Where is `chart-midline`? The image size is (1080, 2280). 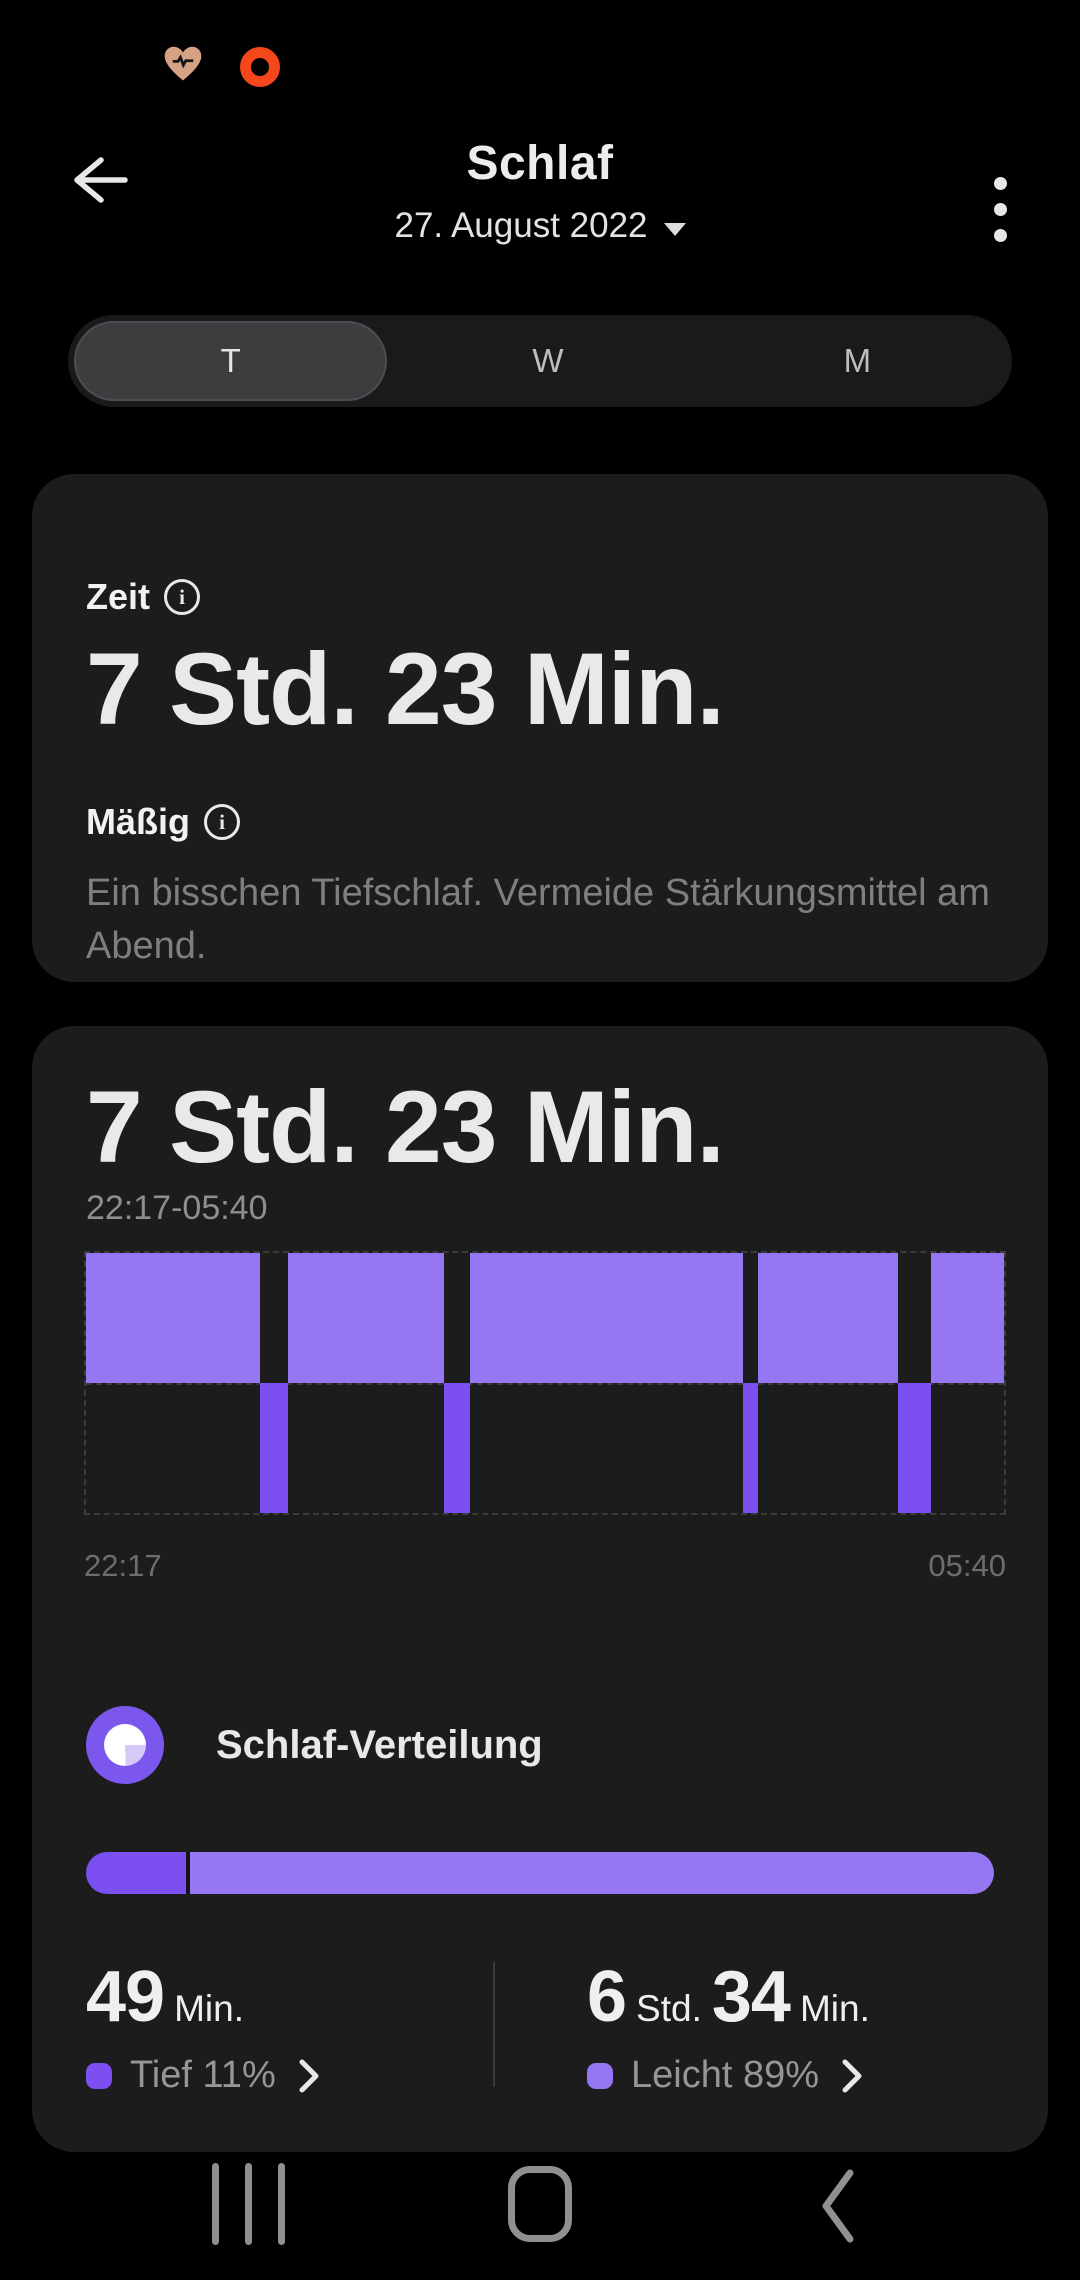
chart-midline is located at coordinates (545, 1384).